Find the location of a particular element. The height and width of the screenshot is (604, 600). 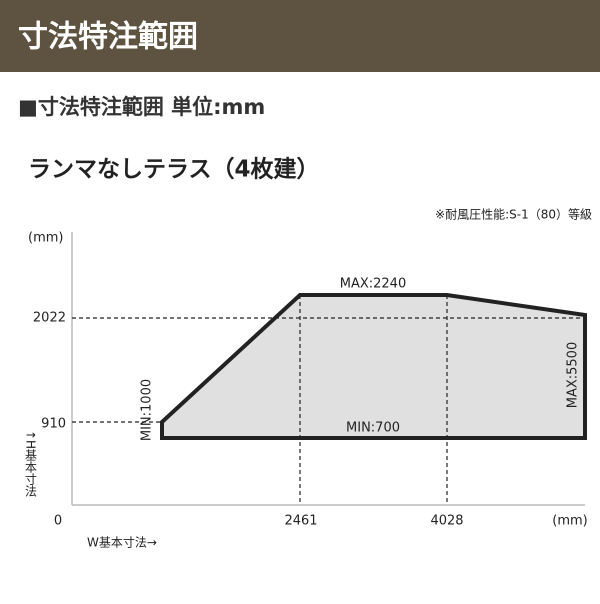

x-tick-label: 4028 is located at coordinates (446, 521).